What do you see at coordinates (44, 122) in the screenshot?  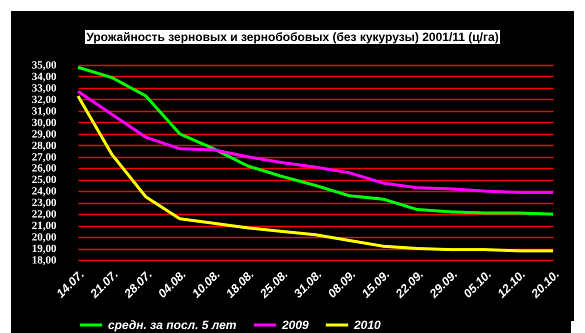 I see `y-tick-label: 30,00` at bounding box center [44, 122].